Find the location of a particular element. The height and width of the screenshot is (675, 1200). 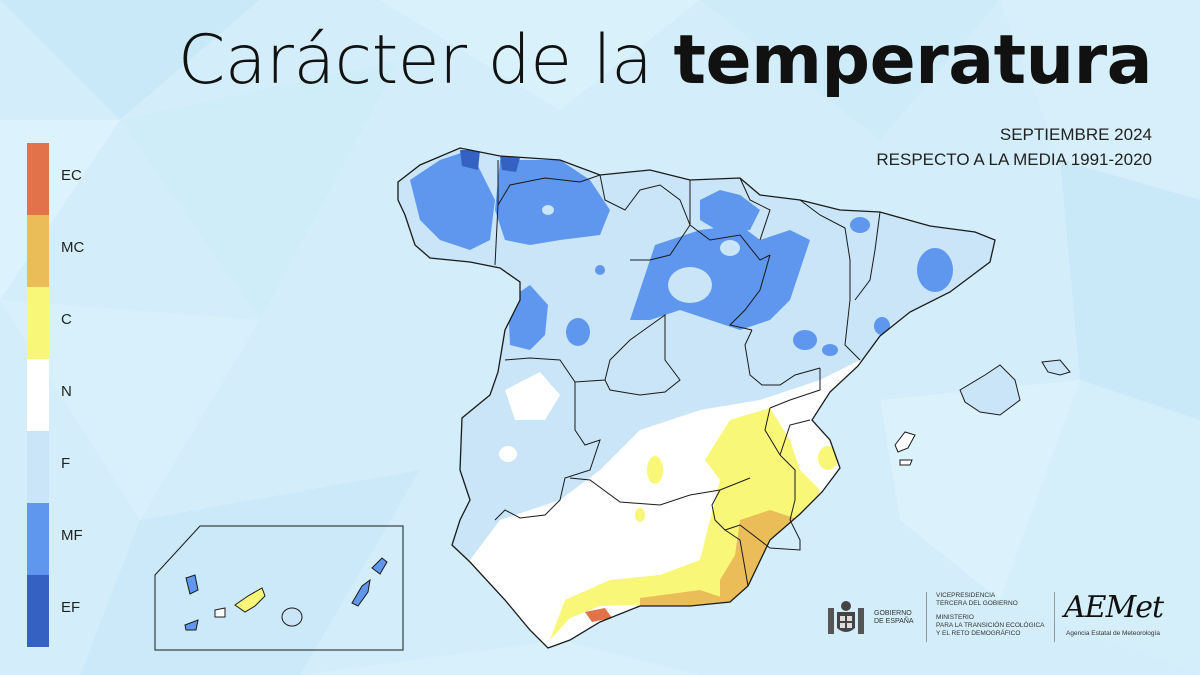

zone-very-warm-south is located at coordinates (685, 599).